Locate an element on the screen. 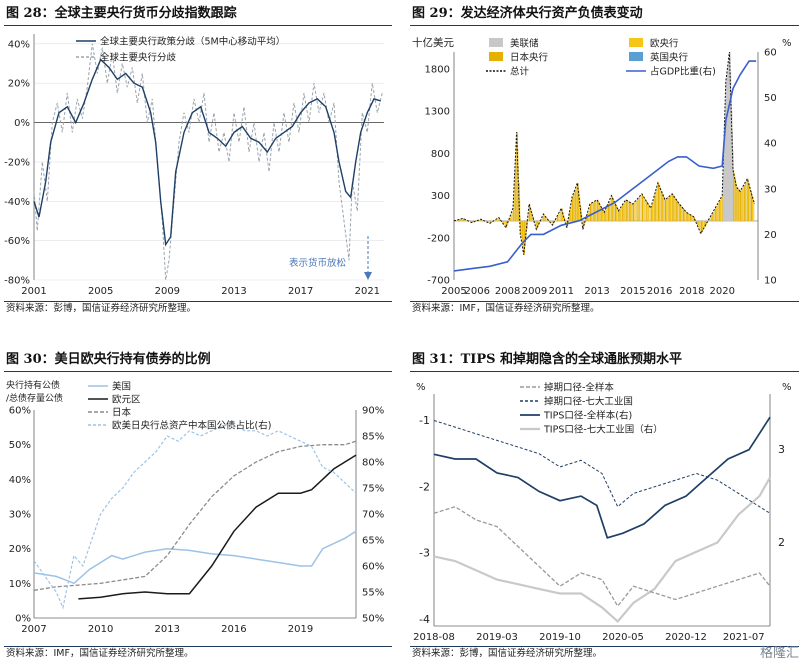 The height and width of the screenshot is (663, 803). panel-source: 资料来源：IMF，国信证券经济研究所整理。 is located at coordinates (604, 308).